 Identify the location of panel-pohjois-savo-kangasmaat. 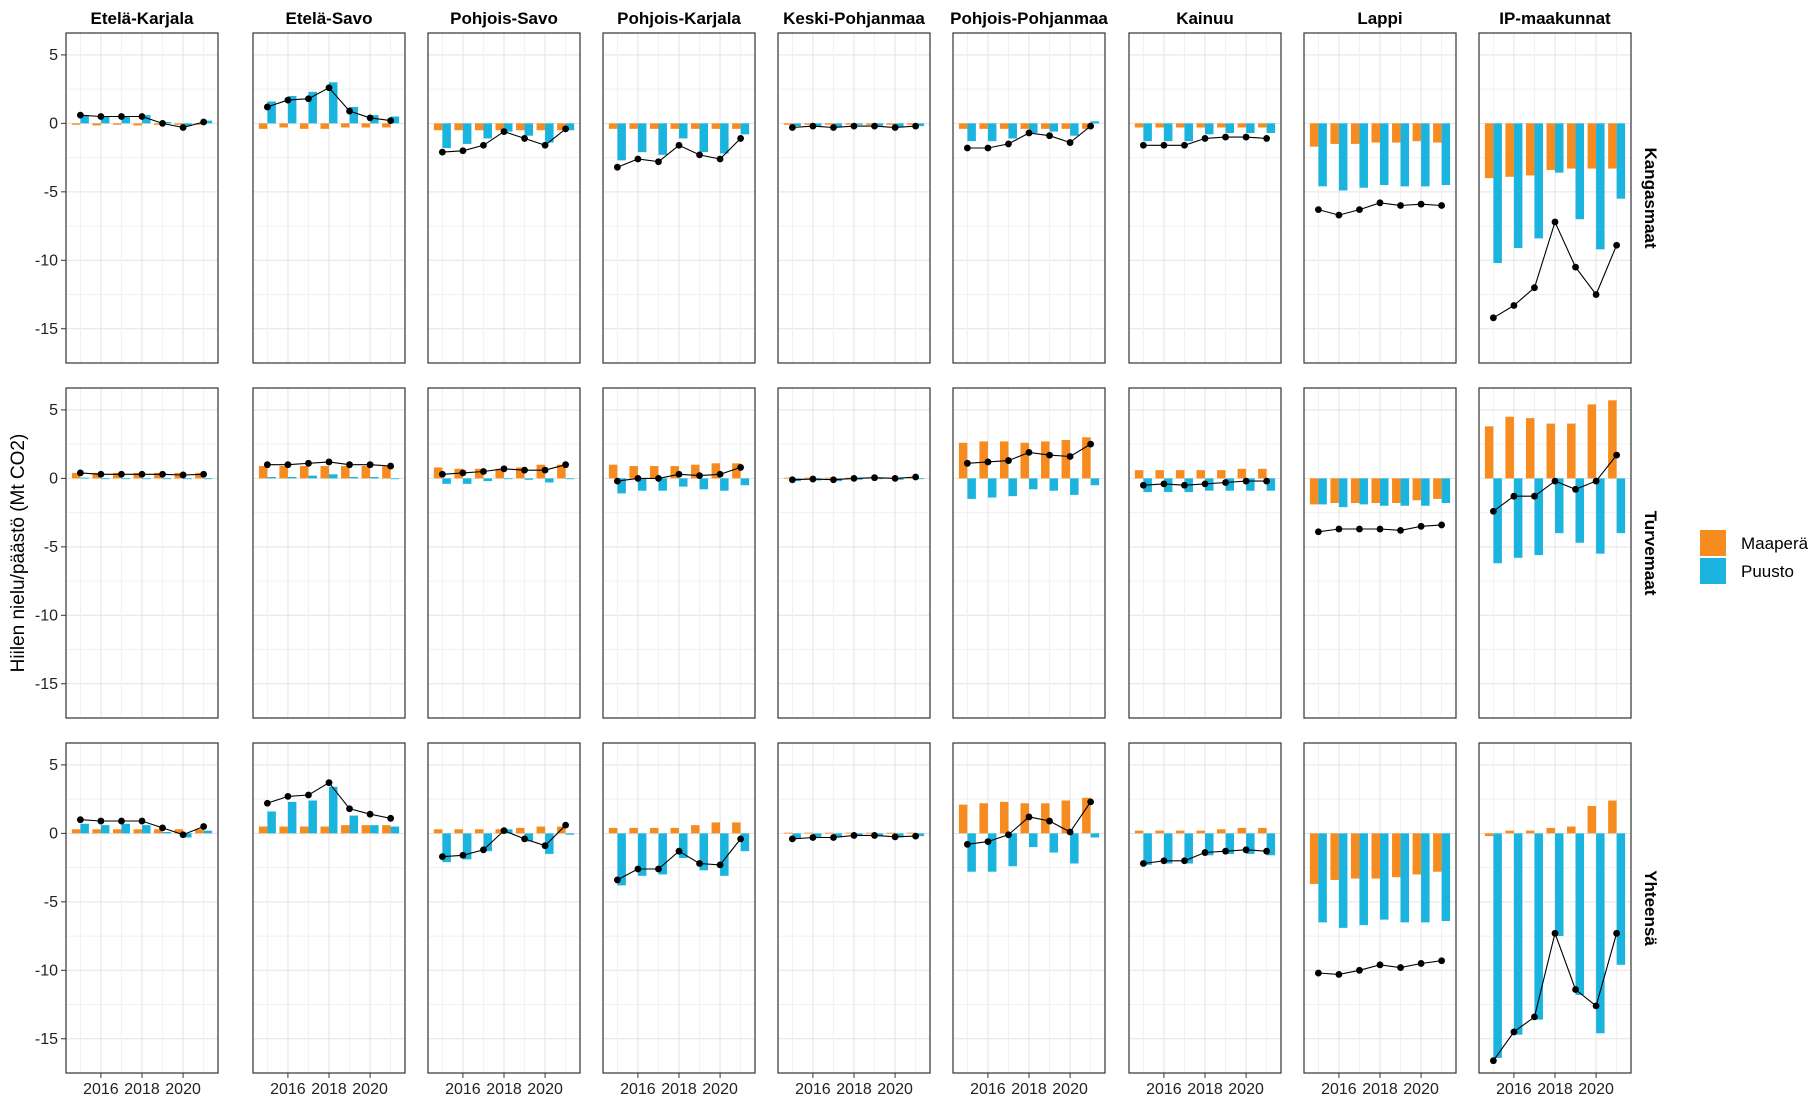
(504, 198).